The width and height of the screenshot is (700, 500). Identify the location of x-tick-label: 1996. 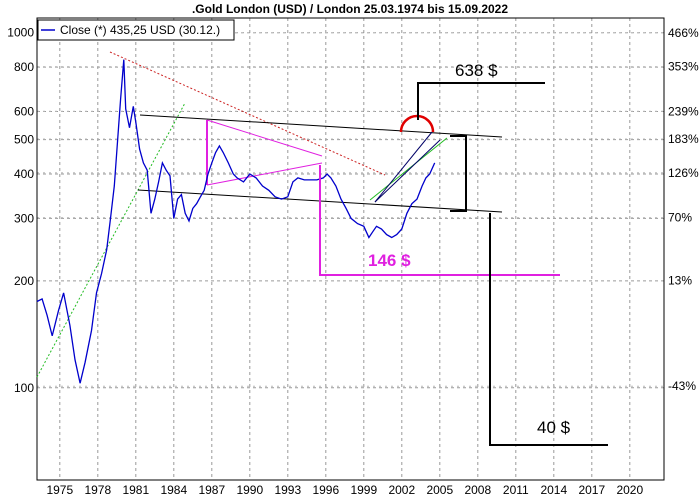
(325, 490).